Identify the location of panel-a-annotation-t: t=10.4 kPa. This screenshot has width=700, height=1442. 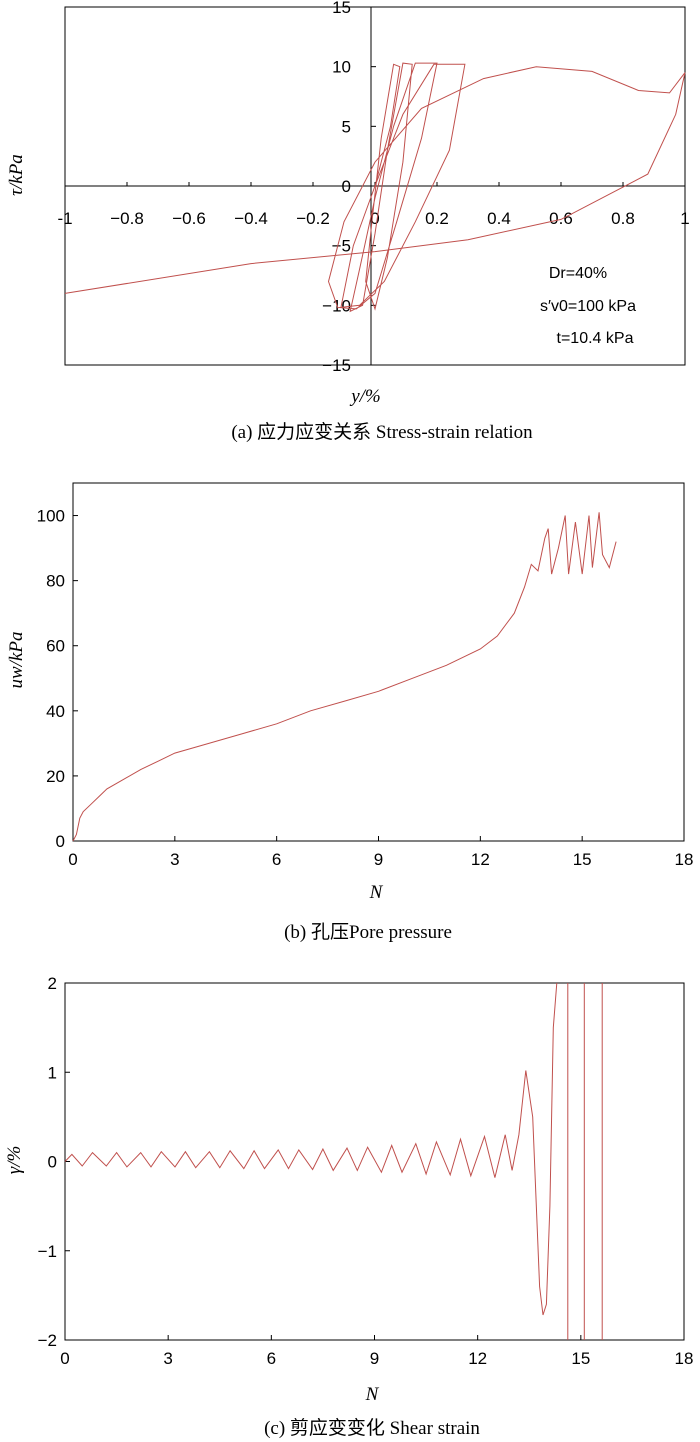
(595, 338).